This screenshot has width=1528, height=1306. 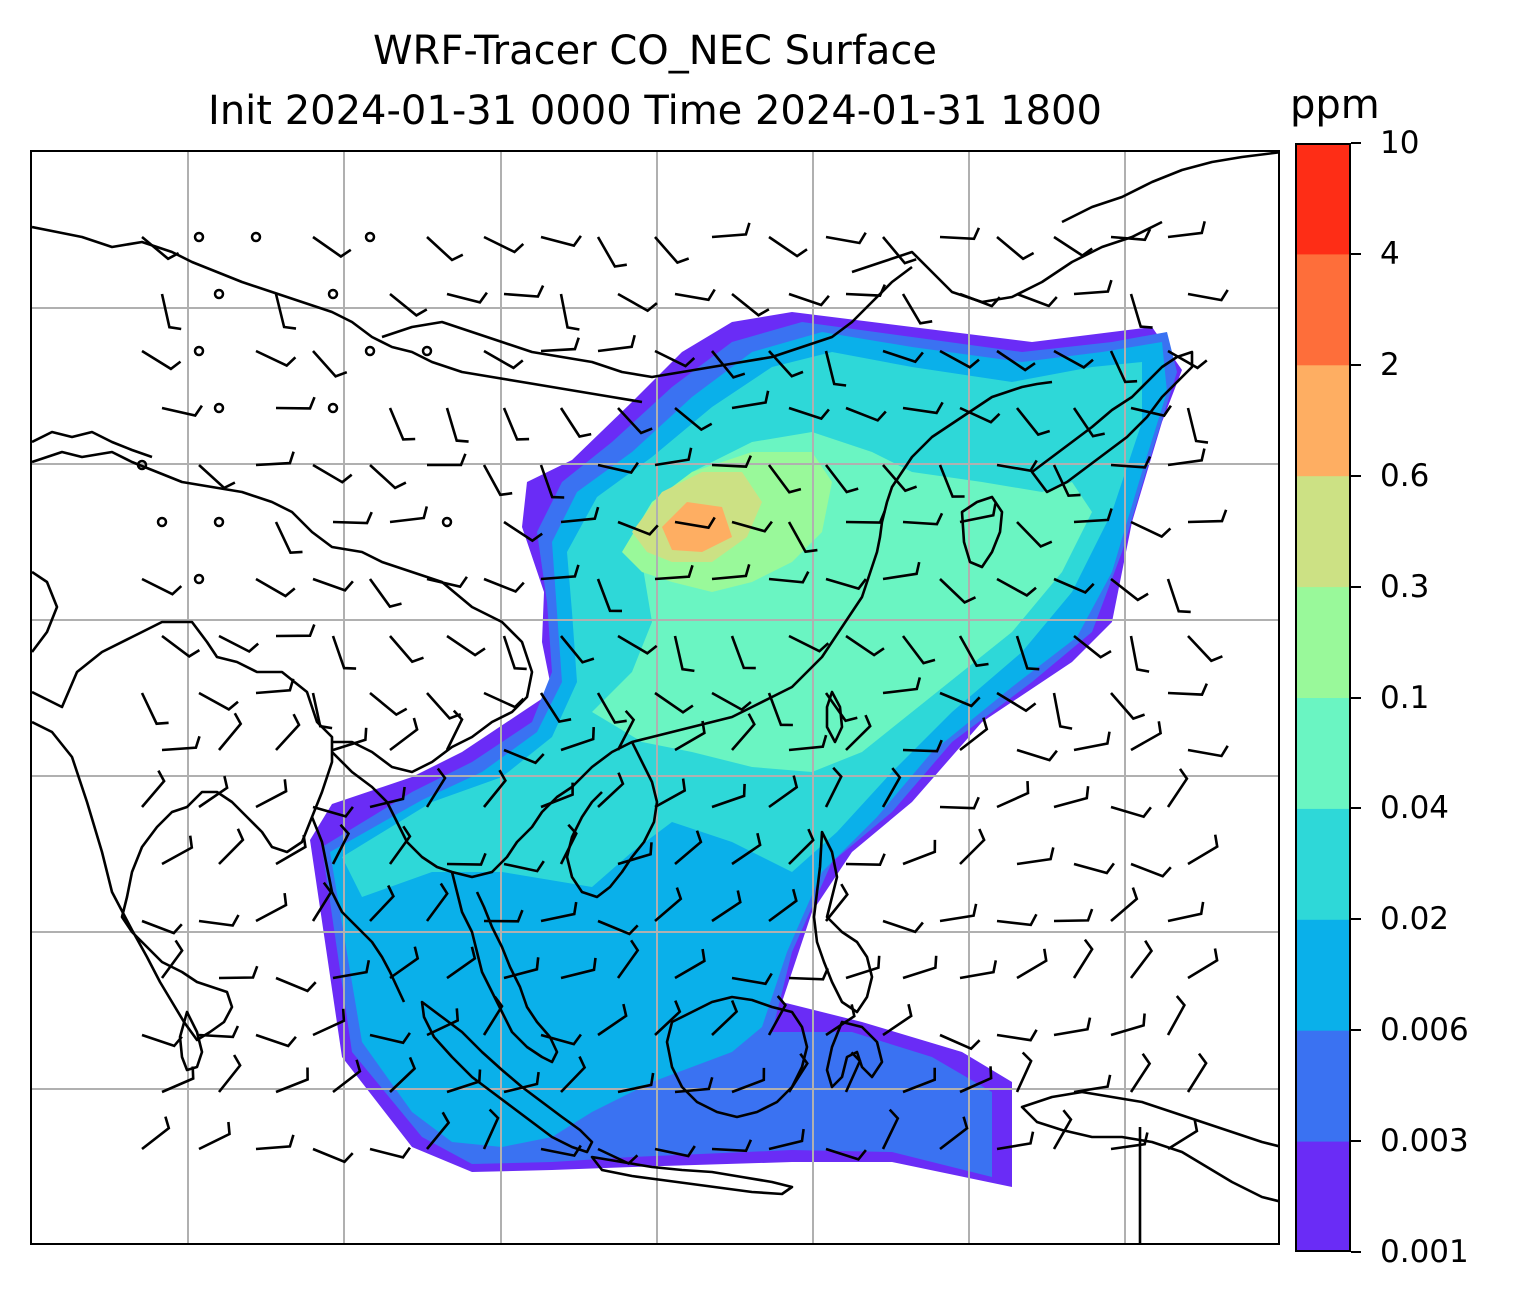 What do you see at coordinates (1335, 105) in the screenshot?
I see `colorbar-unit-label: ppm` at bounding box center [1335, 105].